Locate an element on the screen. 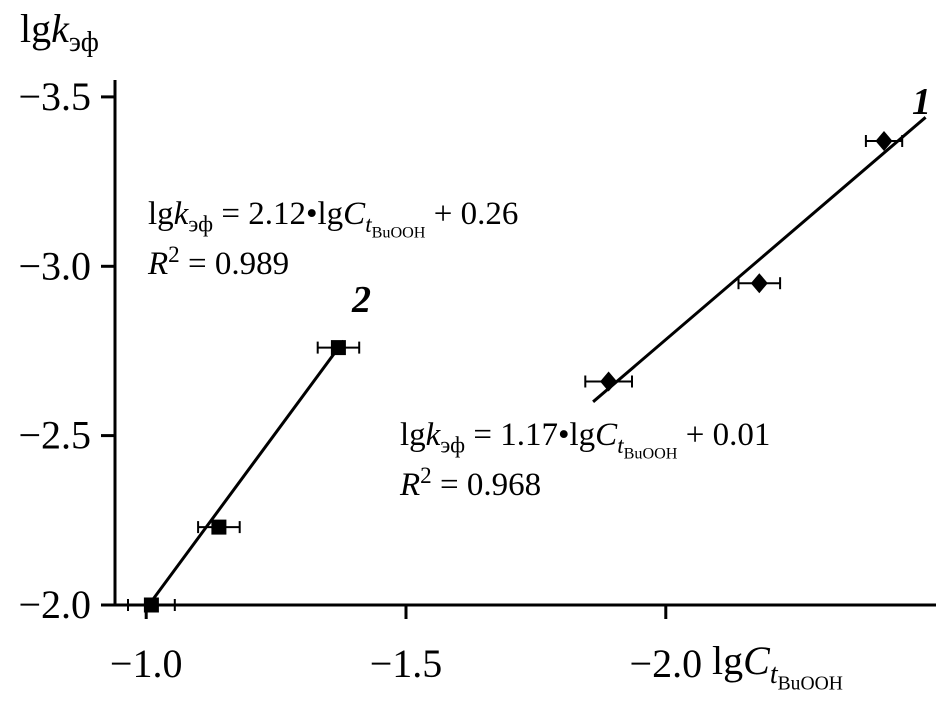 The image size is (943, 703). y-axis-title: lgkэф is located at coordinates (59, 31).